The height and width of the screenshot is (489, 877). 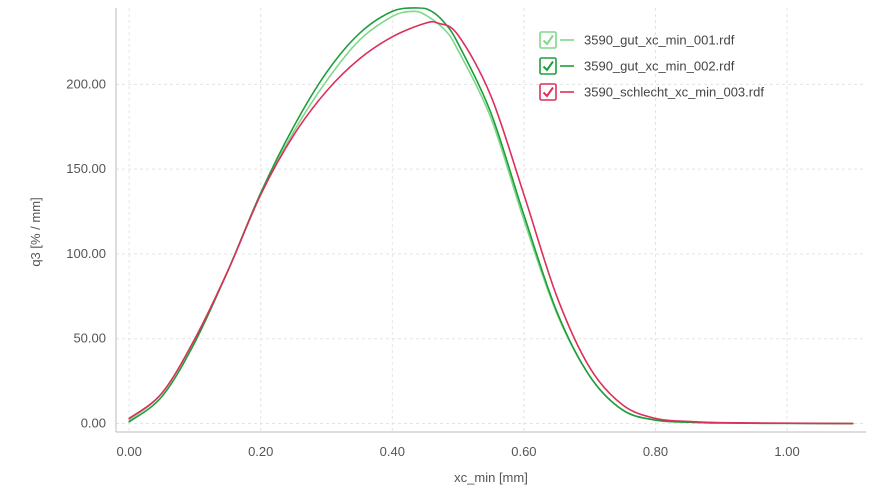 What do you see at coordinates (93, 423) in the screenshot?
I see `y-tick-label: 0.00` at bounding box center [93, 423].